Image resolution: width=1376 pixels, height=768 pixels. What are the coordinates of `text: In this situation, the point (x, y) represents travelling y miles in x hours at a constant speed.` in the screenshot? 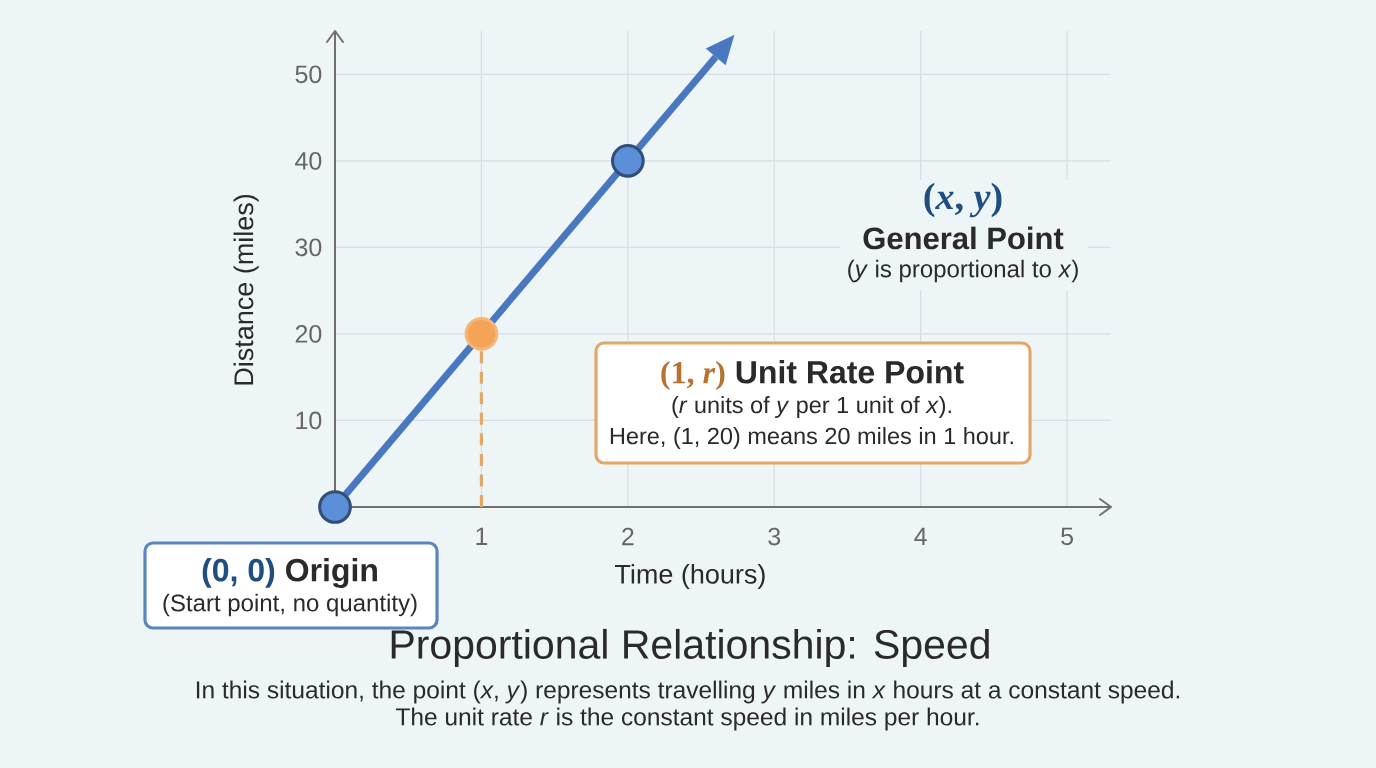 It's located at (688, 692).